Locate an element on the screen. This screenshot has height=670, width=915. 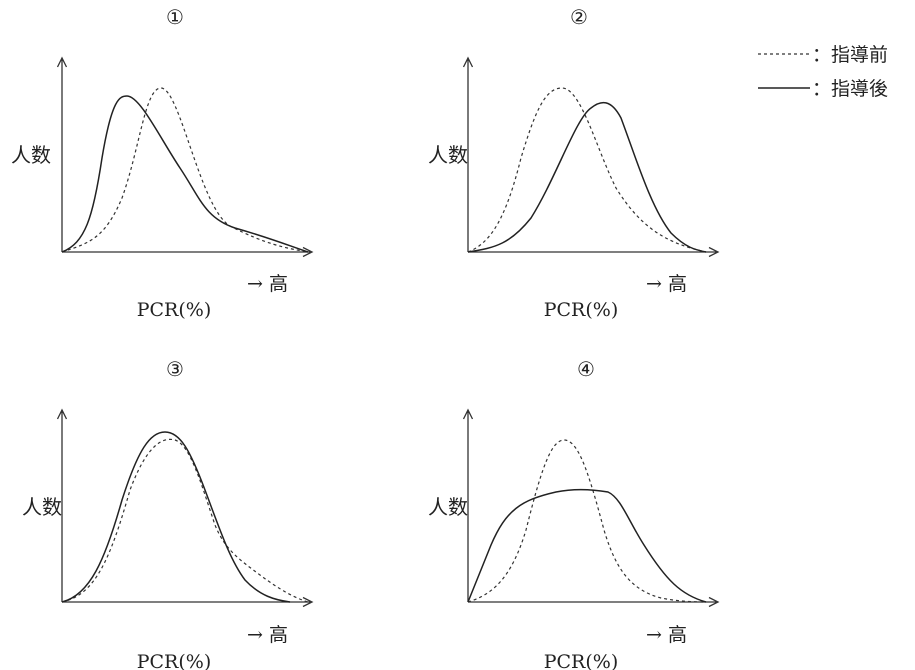
panel-number: ③ is located at coordinates (175, 369).